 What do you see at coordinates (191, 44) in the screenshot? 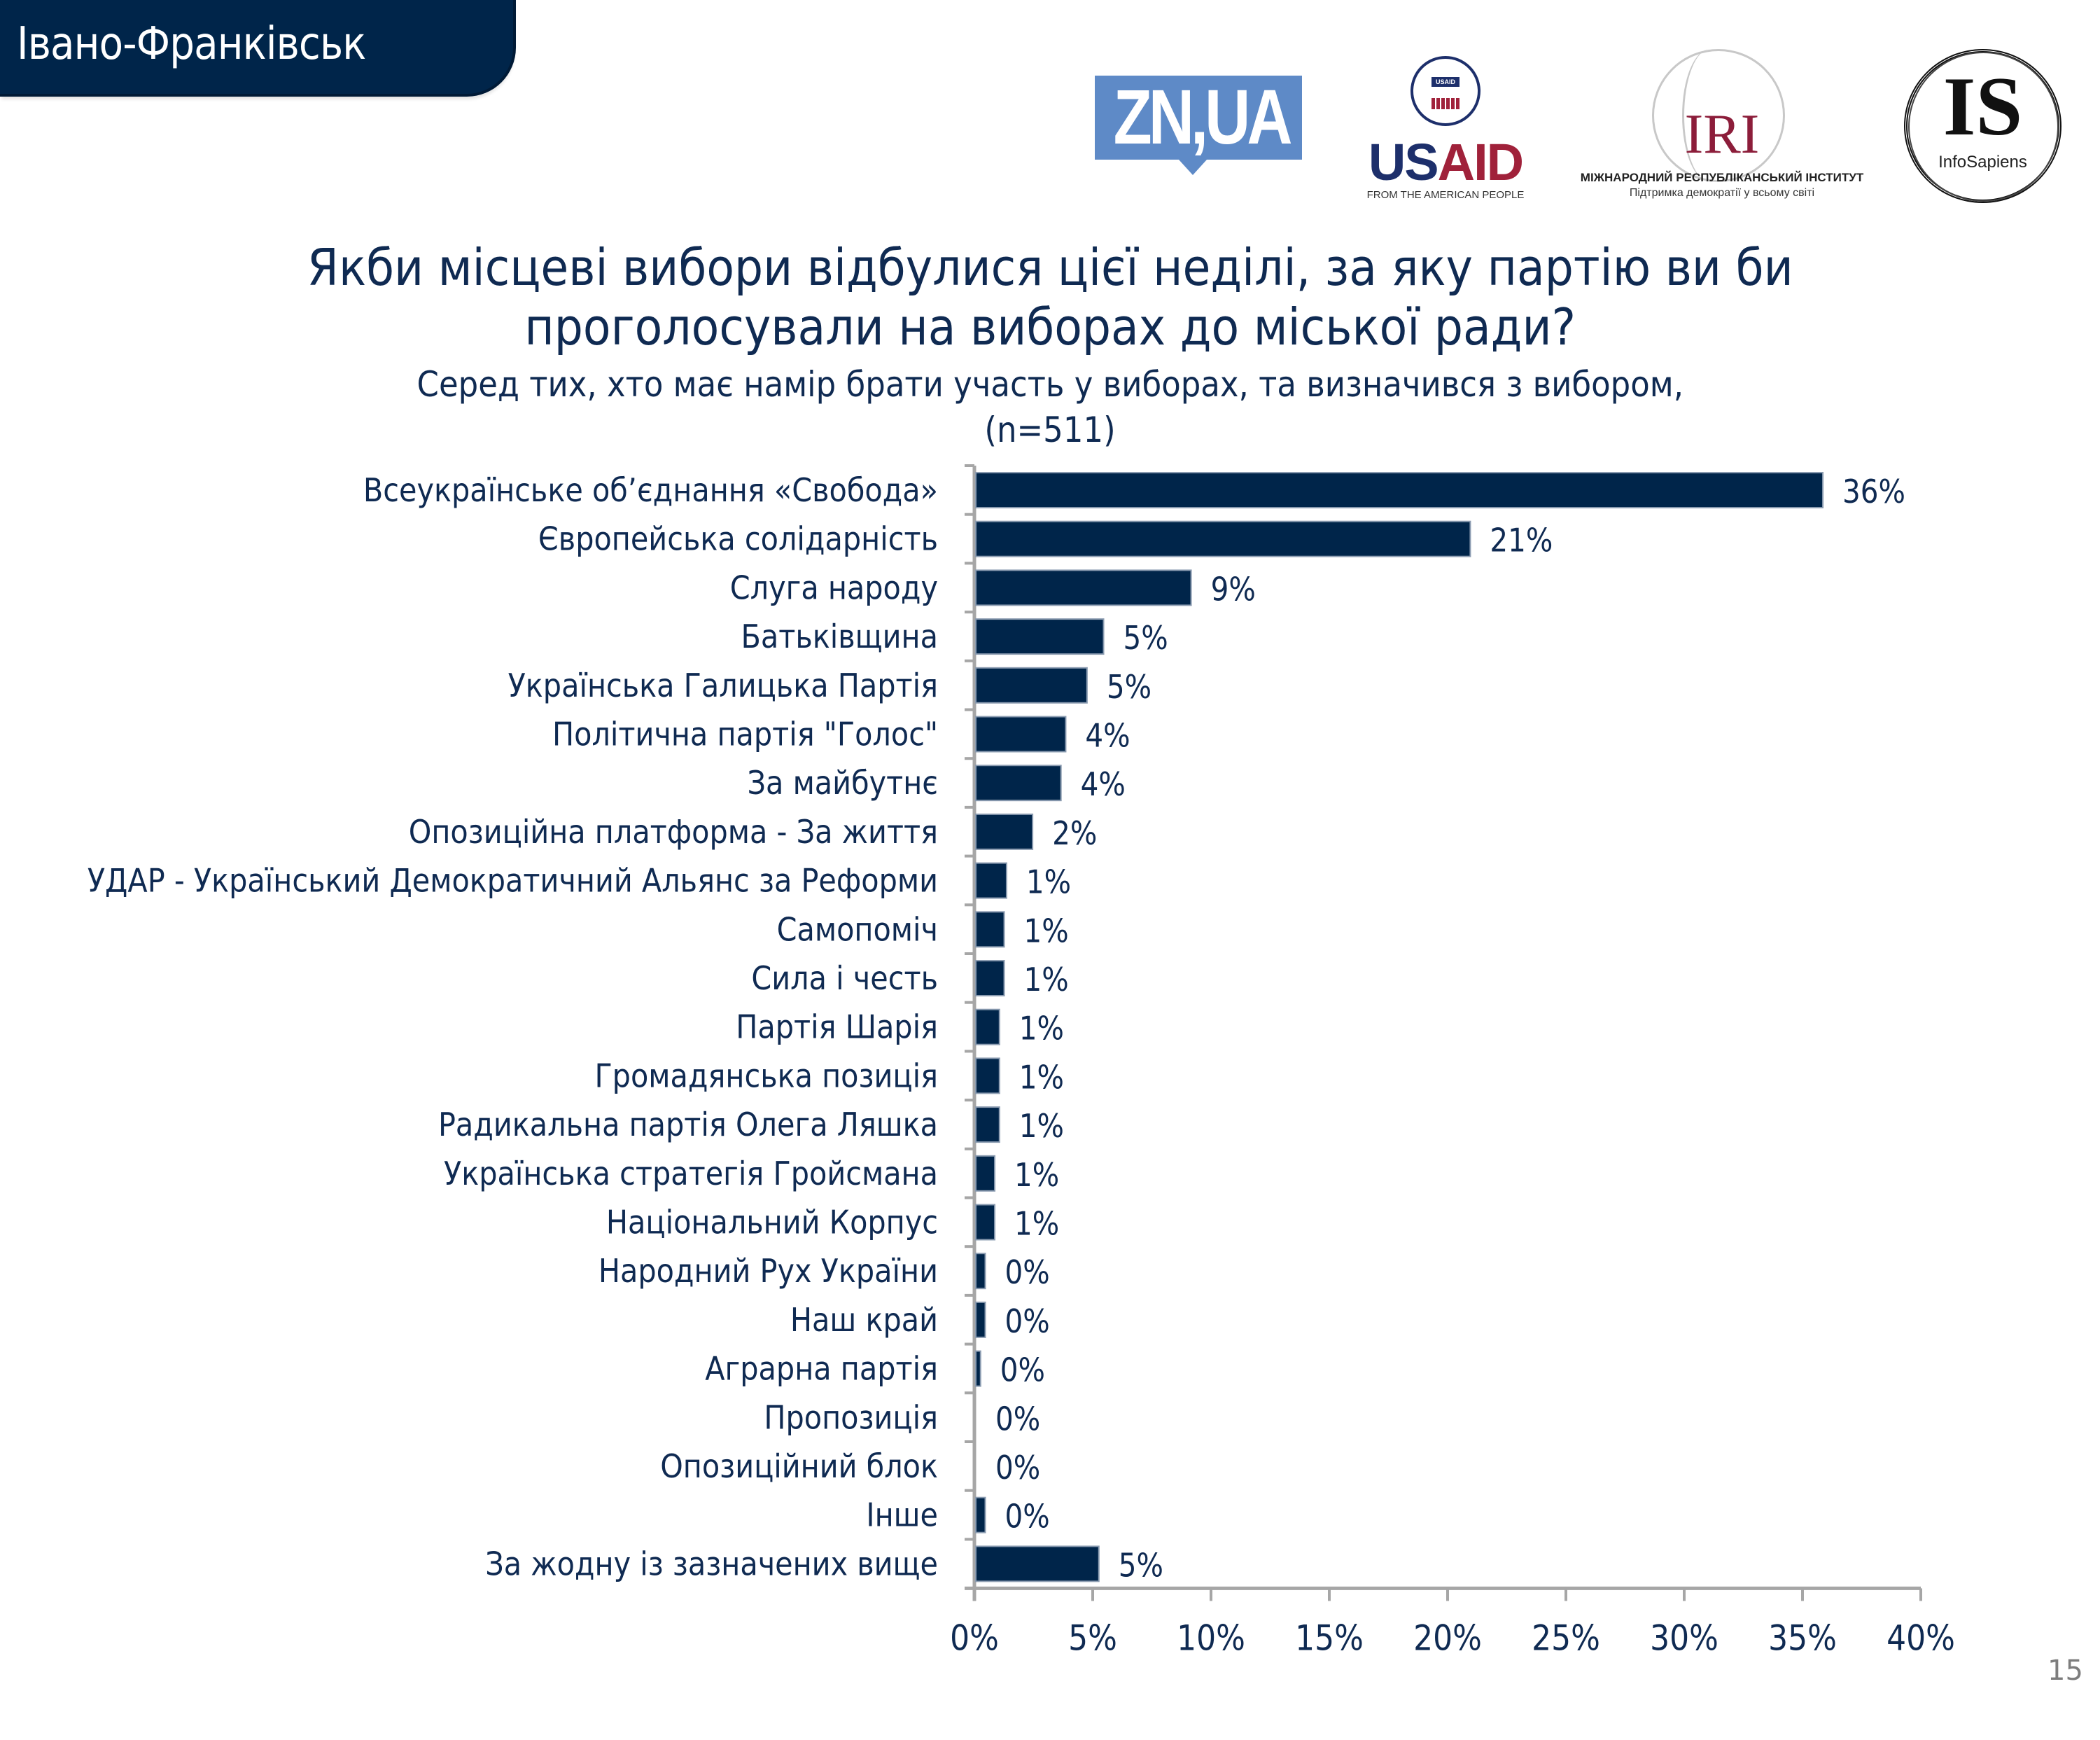
I see `city-title: Івано-Франківськ` at bounding box center [191, 44].